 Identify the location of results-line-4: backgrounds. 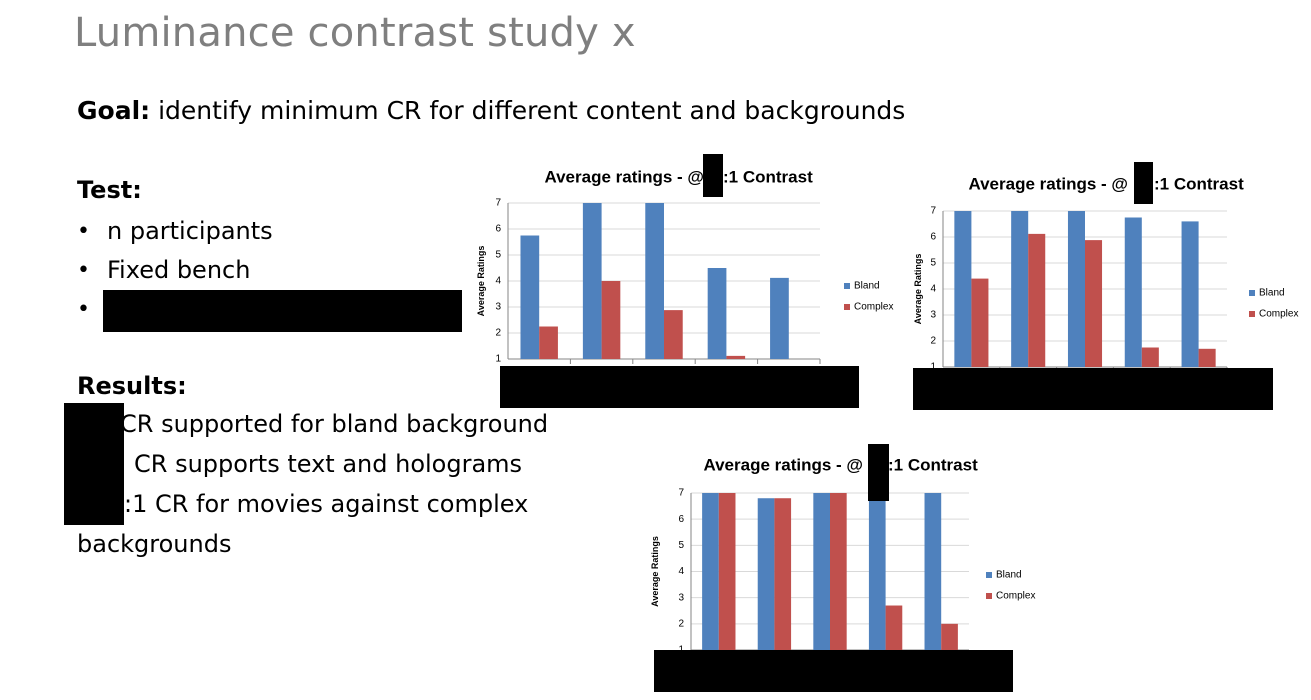
(154, 544).